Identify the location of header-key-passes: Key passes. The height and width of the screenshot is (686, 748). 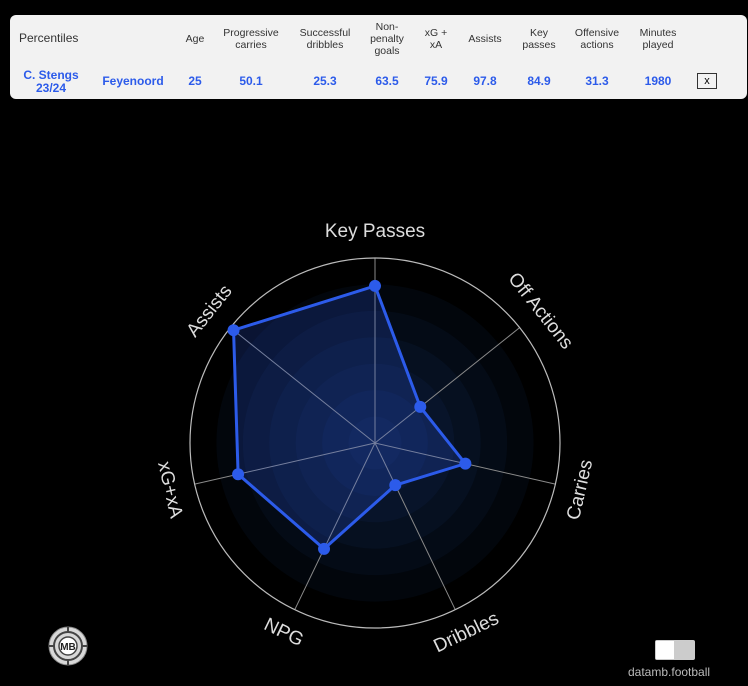
(539, 39).